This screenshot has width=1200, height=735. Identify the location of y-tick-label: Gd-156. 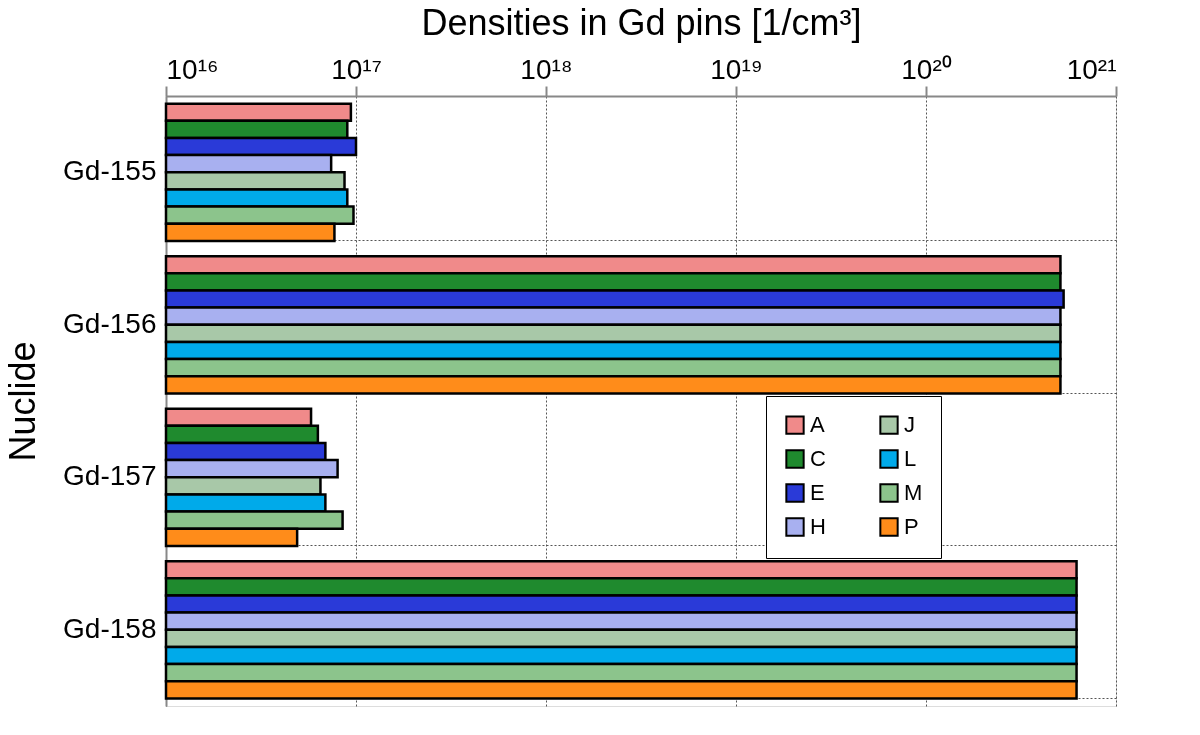
(110, 323).